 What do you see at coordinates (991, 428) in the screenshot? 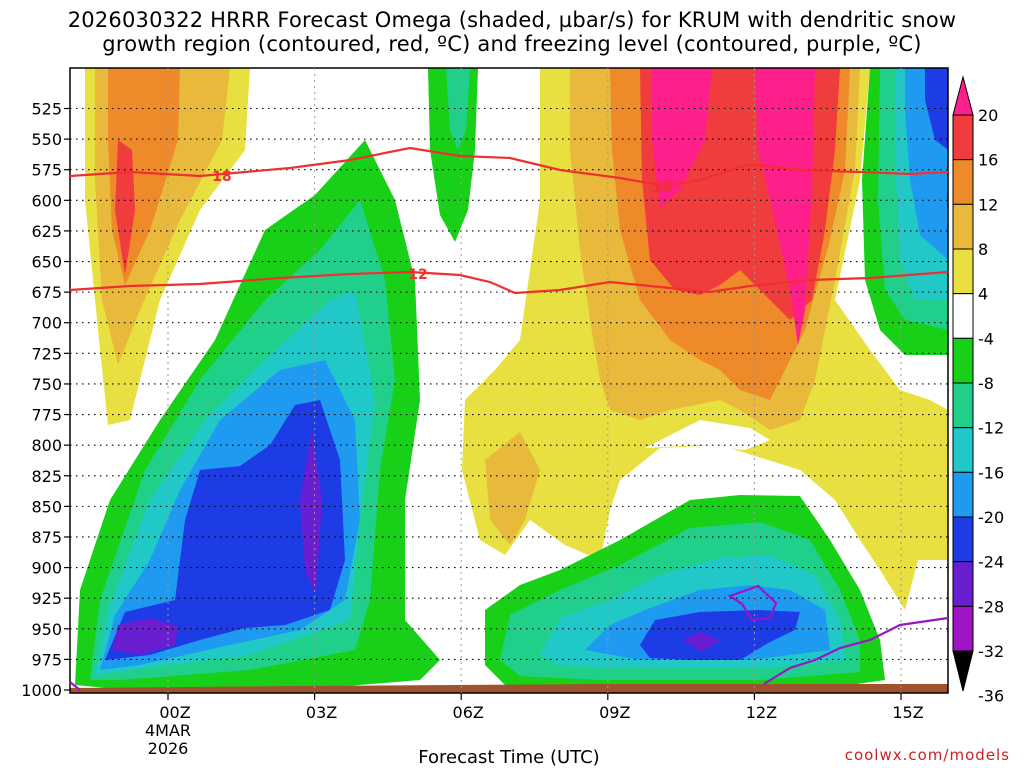
I see `colorbar-label: -12` at bounding box center [991, 428].